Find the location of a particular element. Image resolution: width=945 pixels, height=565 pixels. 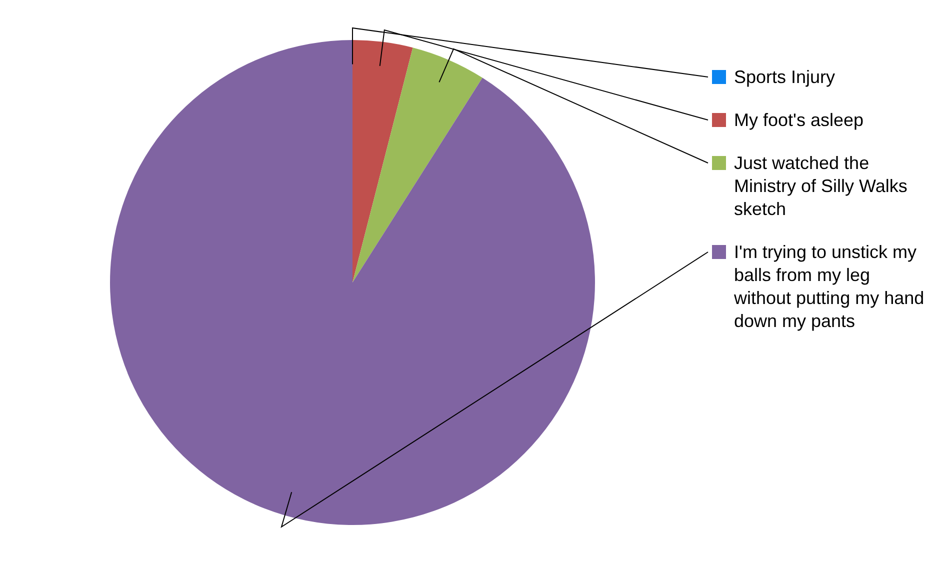

legend-label: My foot's asleep is located at coordinates (799, 120).